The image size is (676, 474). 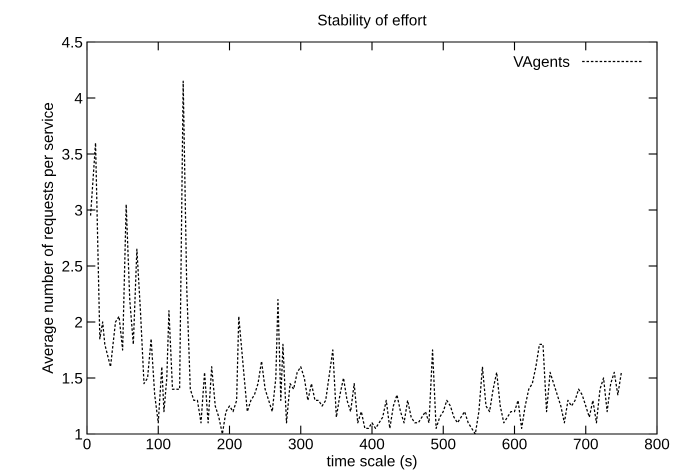 What do you see at coordinates (72, 378) in the screenshot?
I see `y-tick-label: 1.5` at bounding box center [72, 378].